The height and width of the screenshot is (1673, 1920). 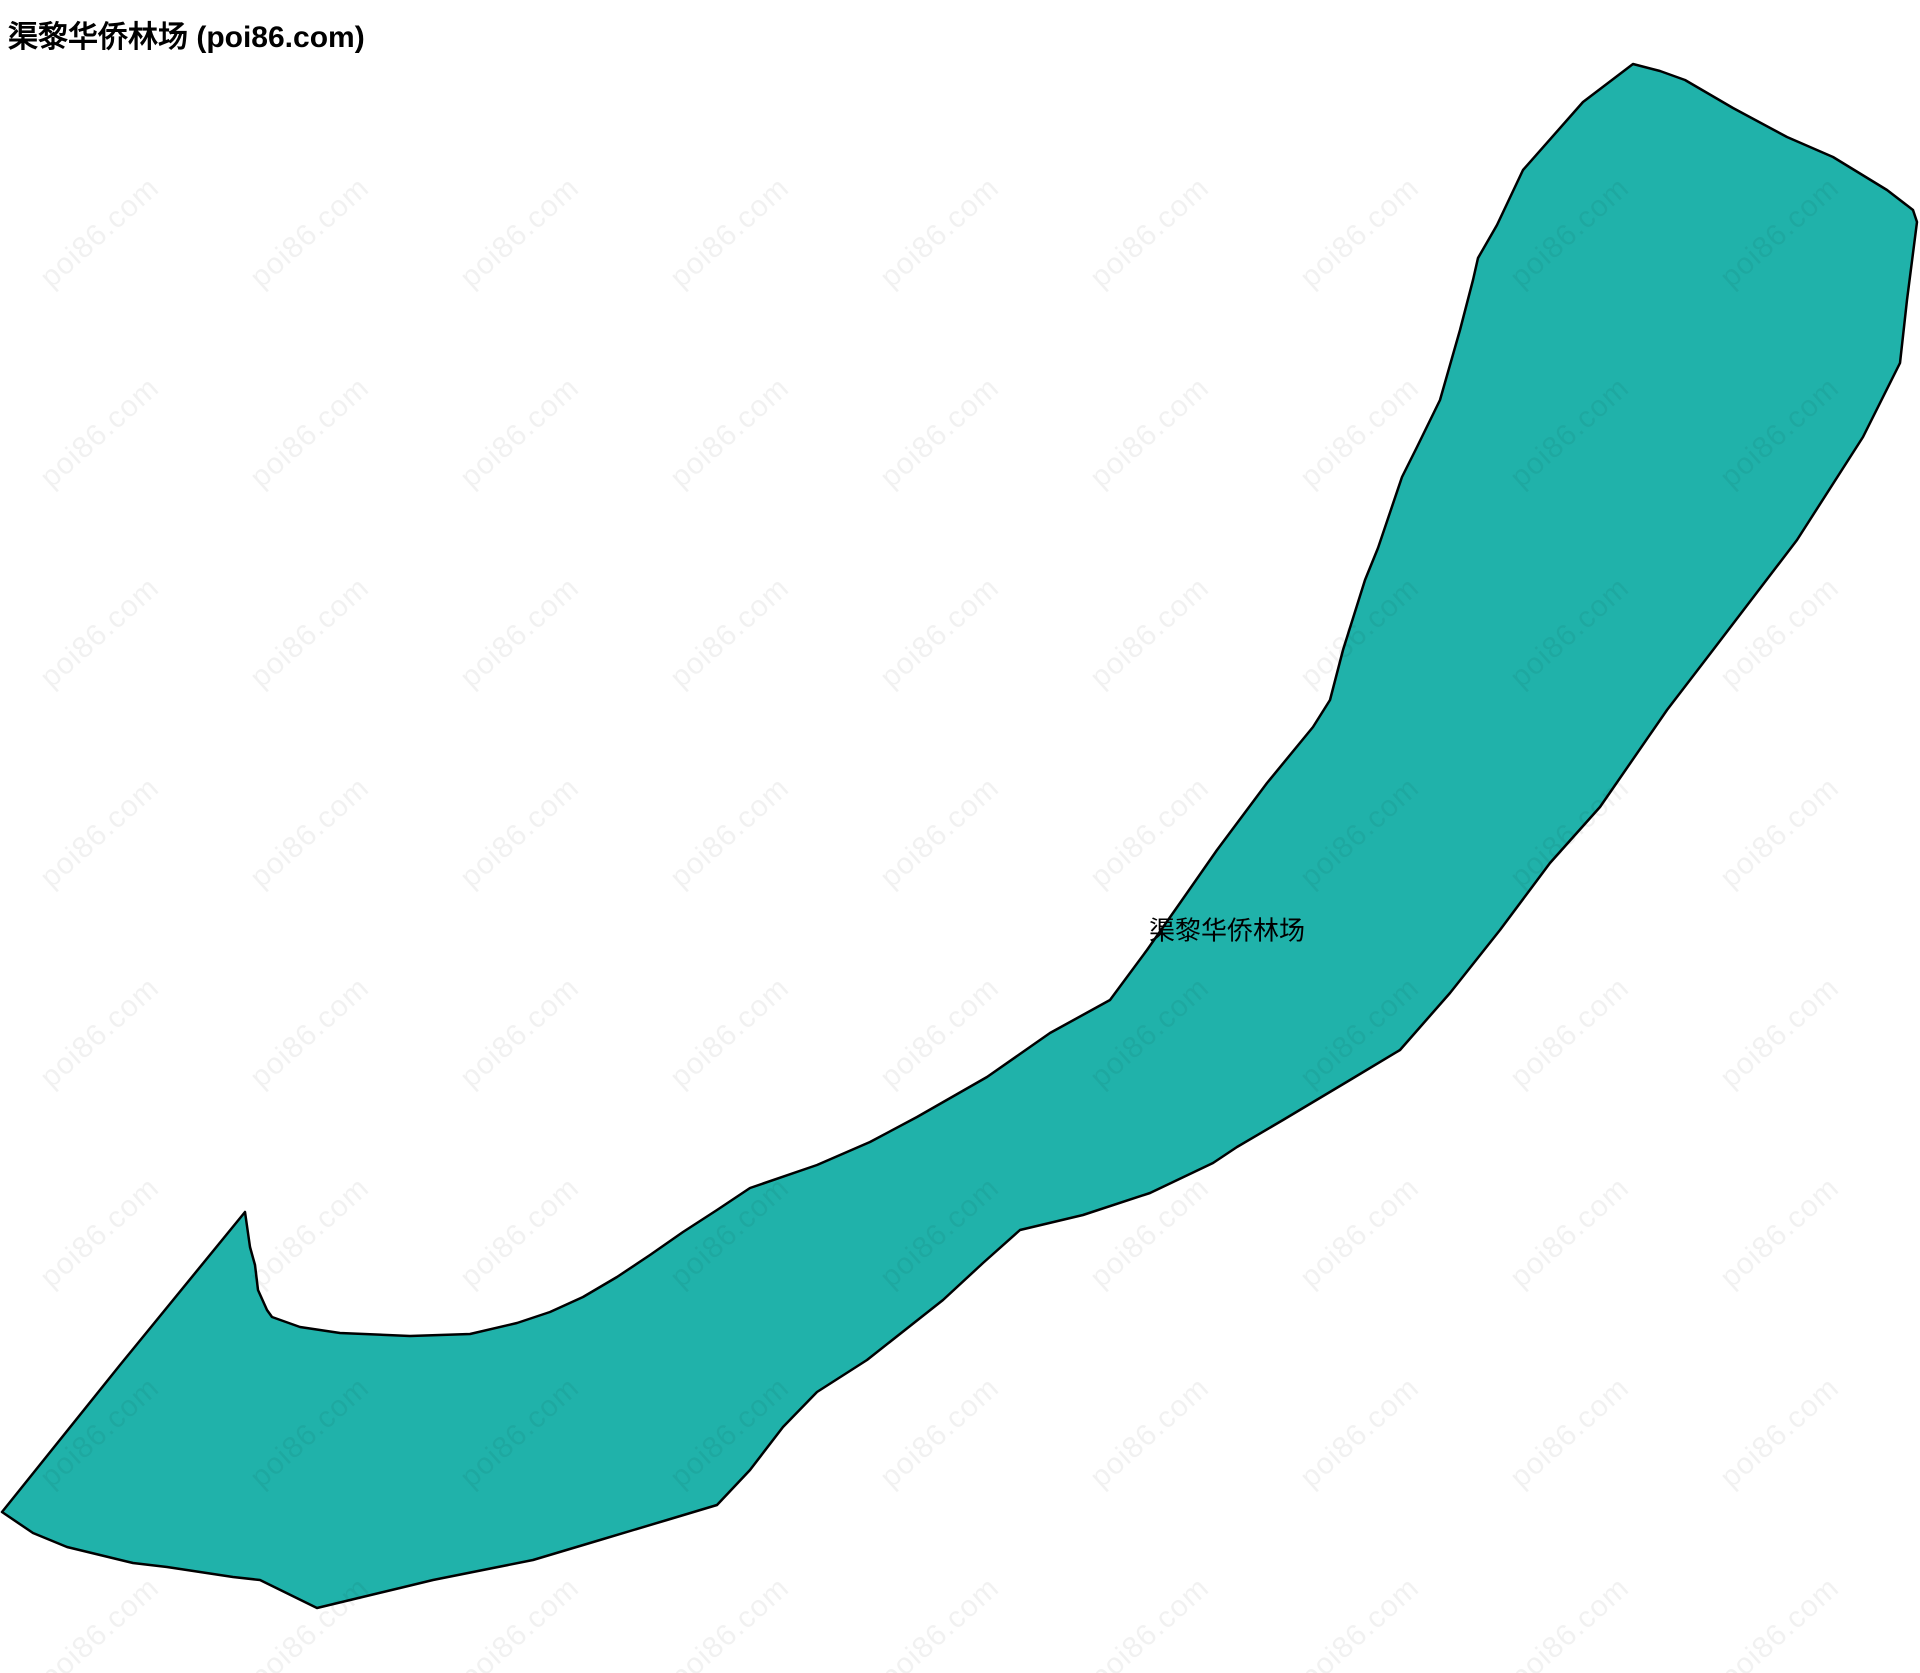 What do you see at coordinates (1227, 930) in the screenshot?
I see `region-label: 渠黎华侨林场` at bounding box center [1227, 930].